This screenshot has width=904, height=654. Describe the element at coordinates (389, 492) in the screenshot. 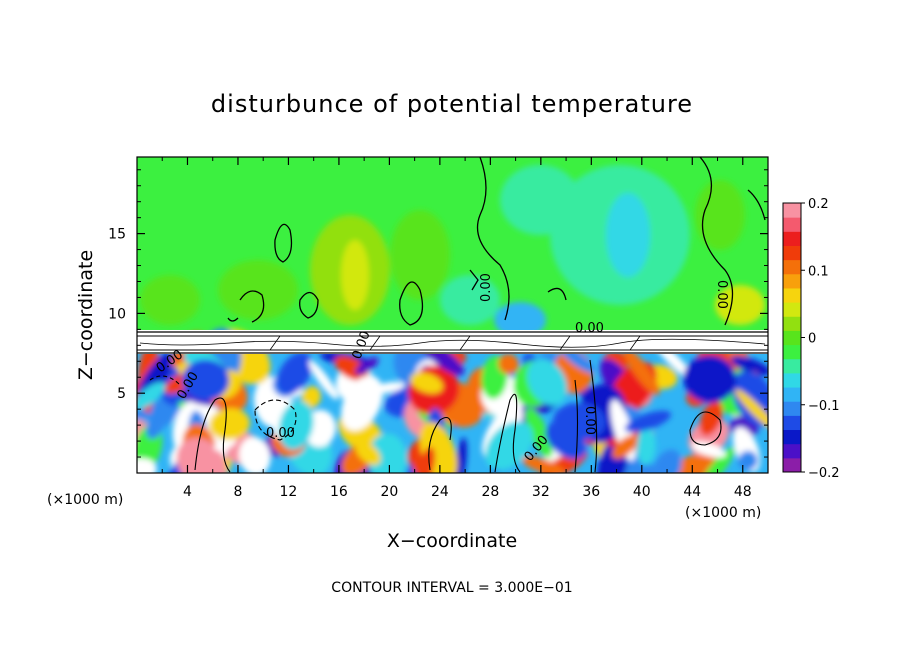

I see `x-tick-label: 20` at that location.